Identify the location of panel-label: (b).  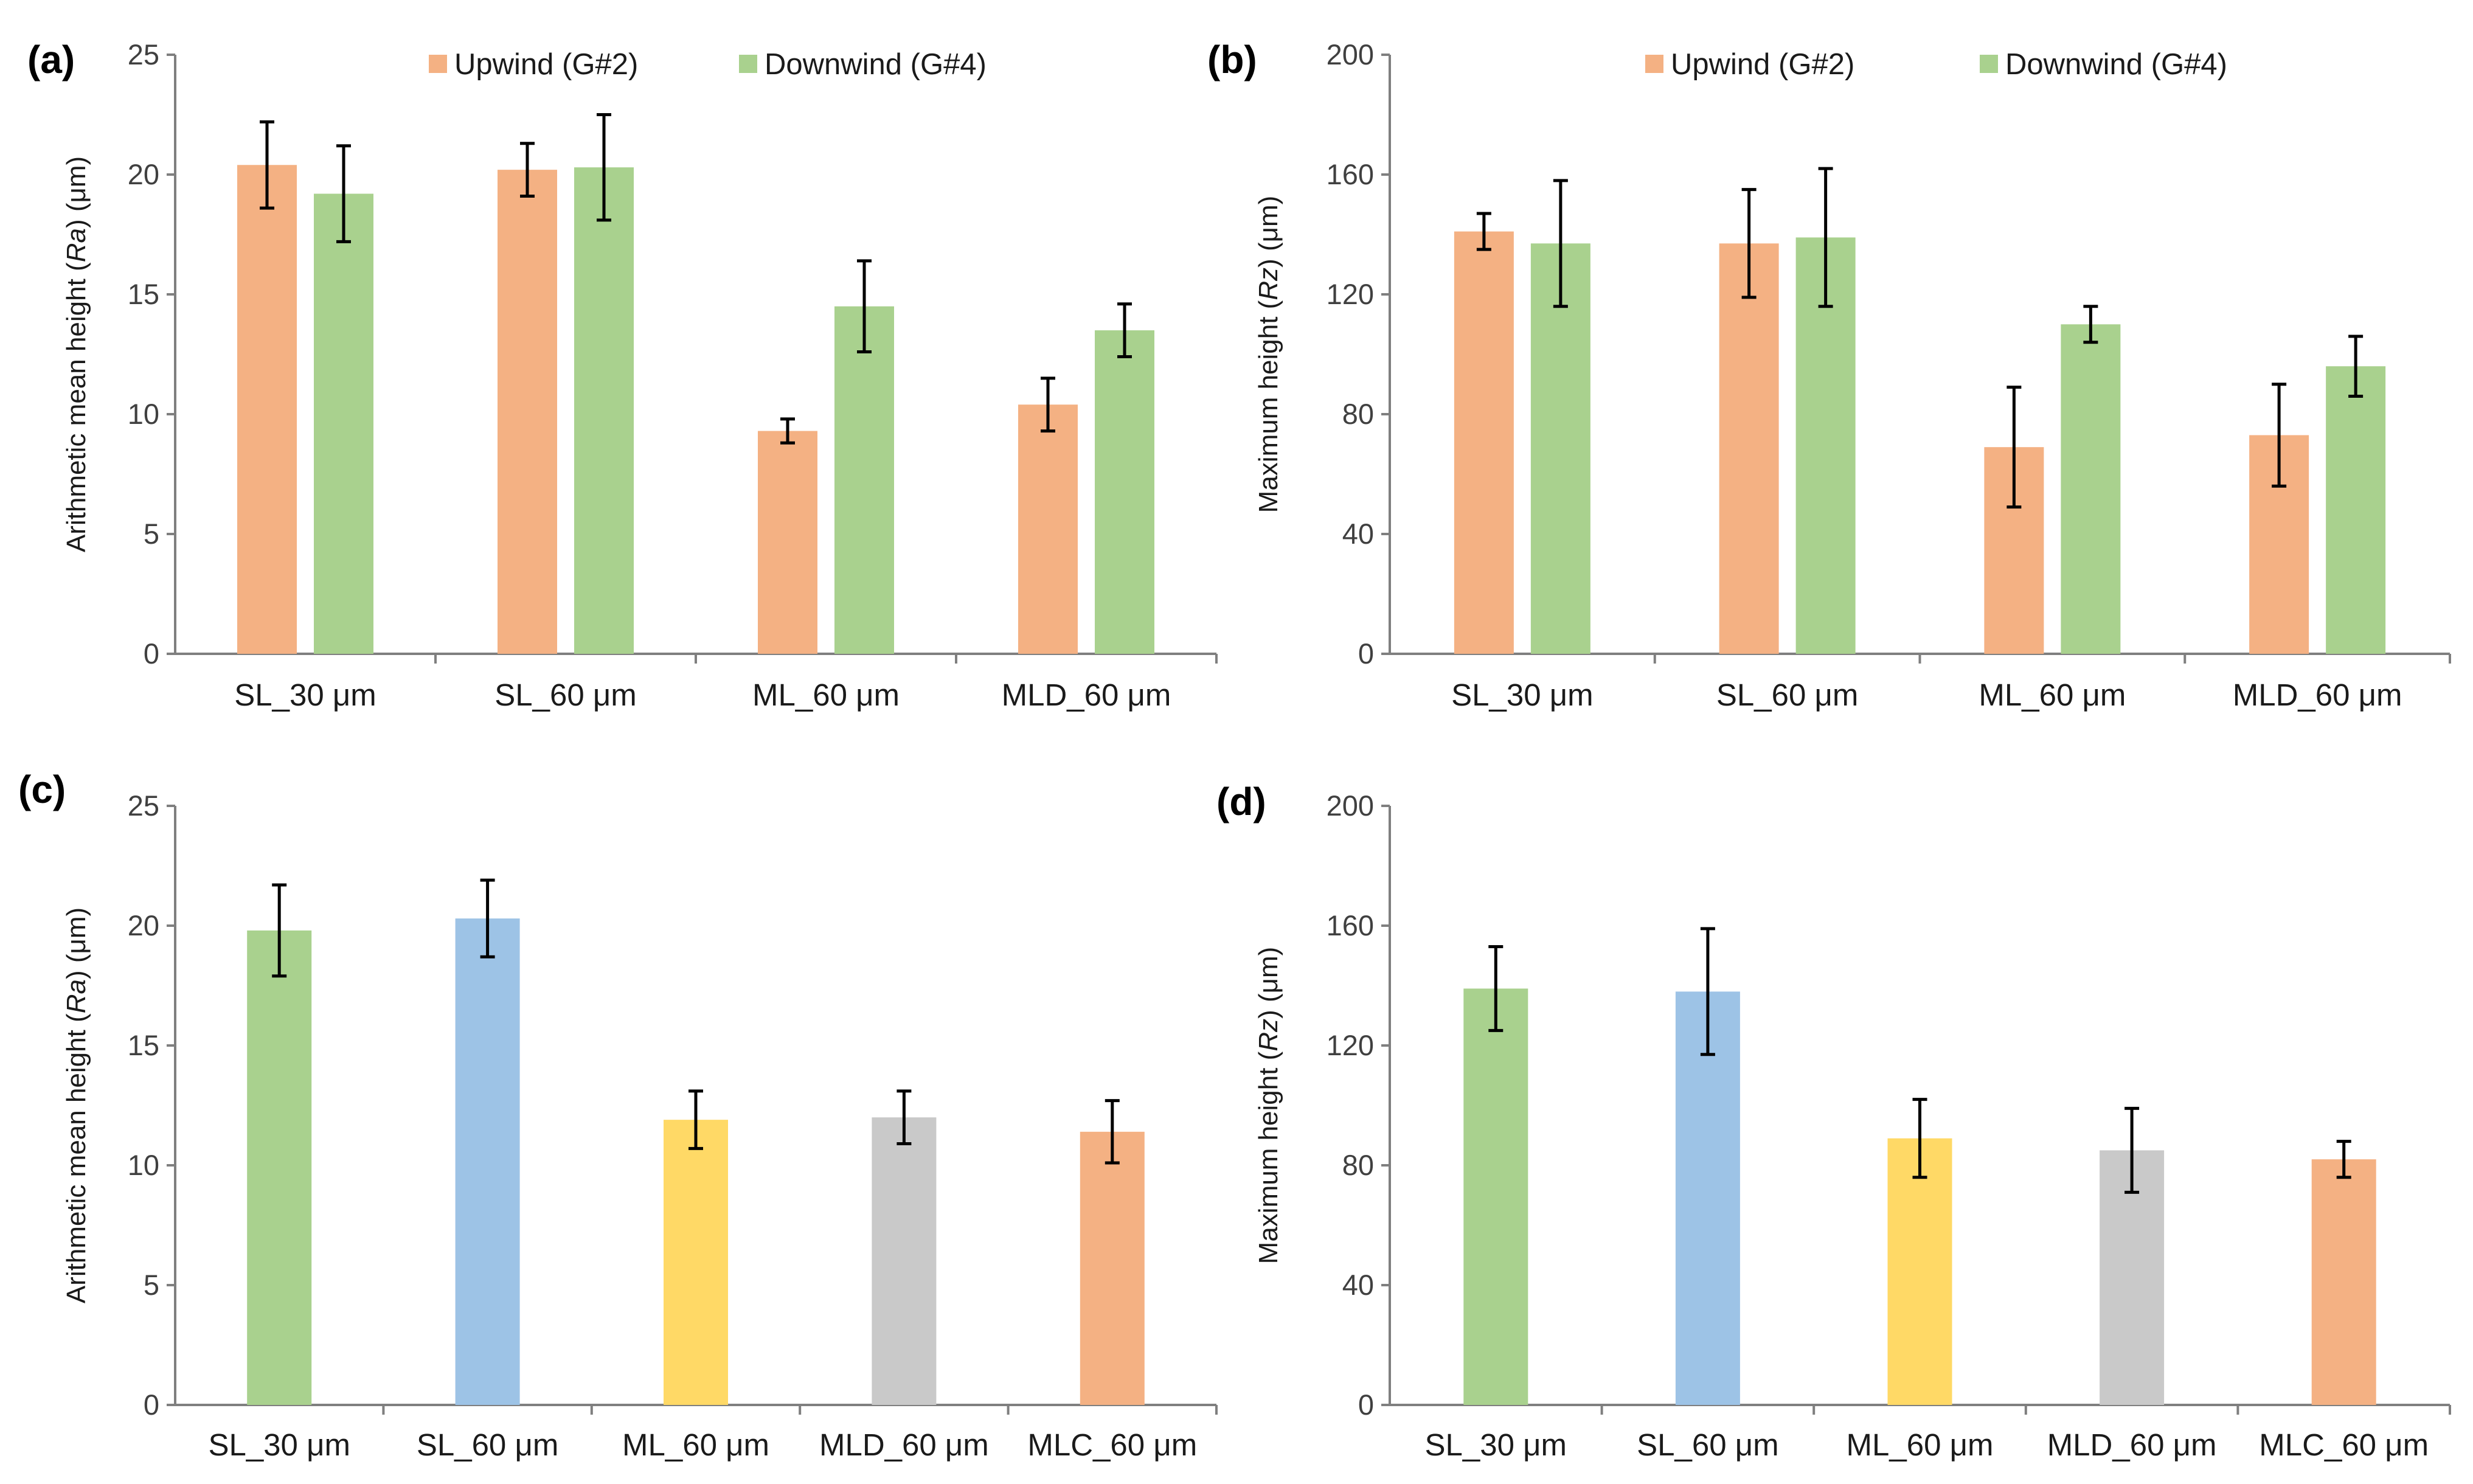
(1232, 59).